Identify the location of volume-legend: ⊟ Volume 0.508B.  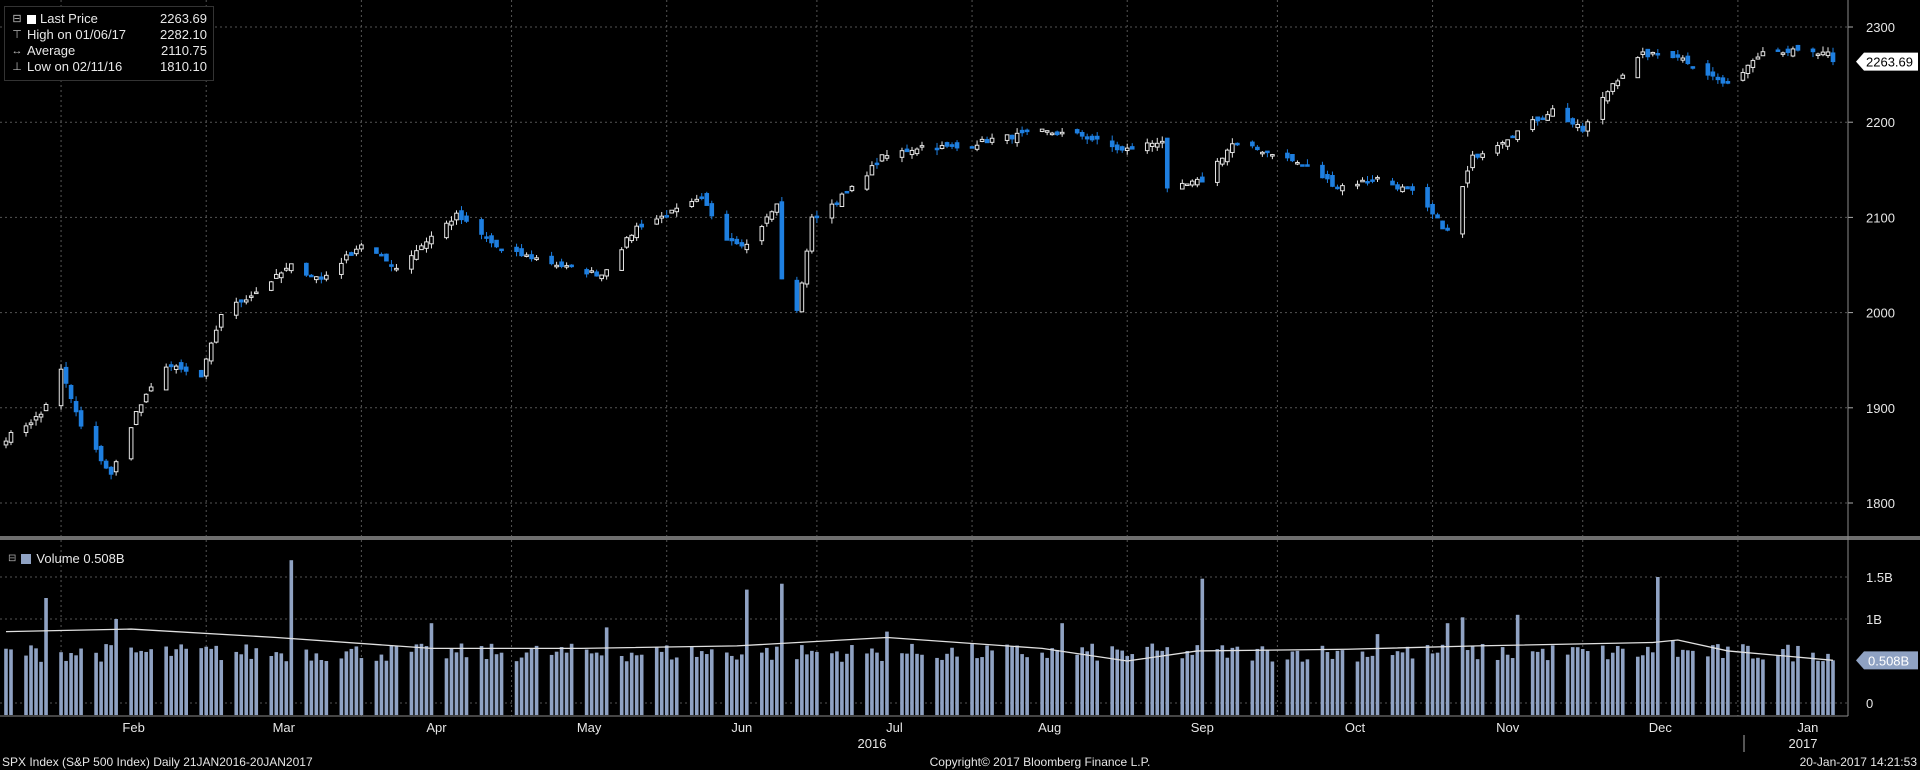
(66, 558).